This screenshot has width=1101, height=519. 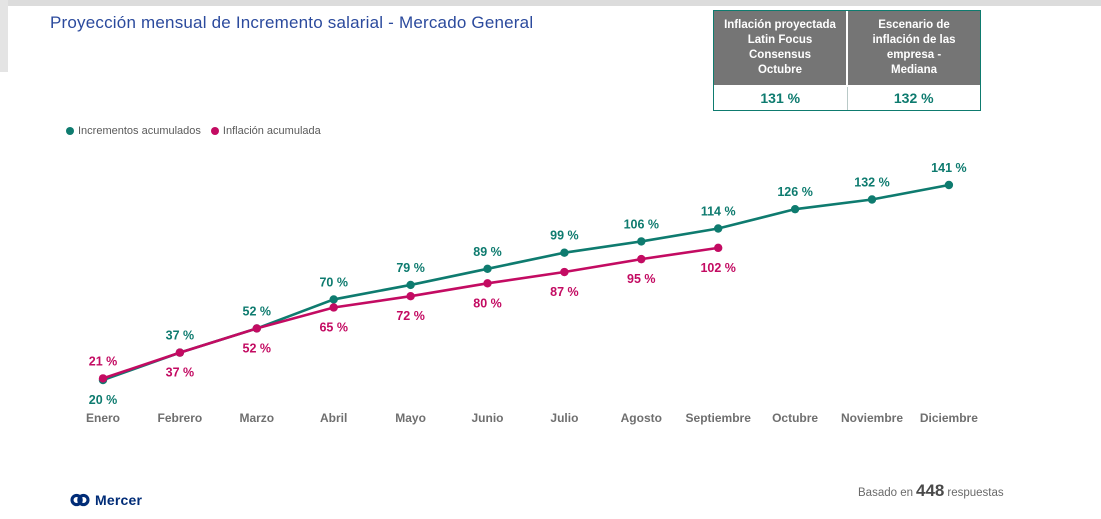 I want to click on x-axis-label-4: Mayo, so click(x=410, y=418).